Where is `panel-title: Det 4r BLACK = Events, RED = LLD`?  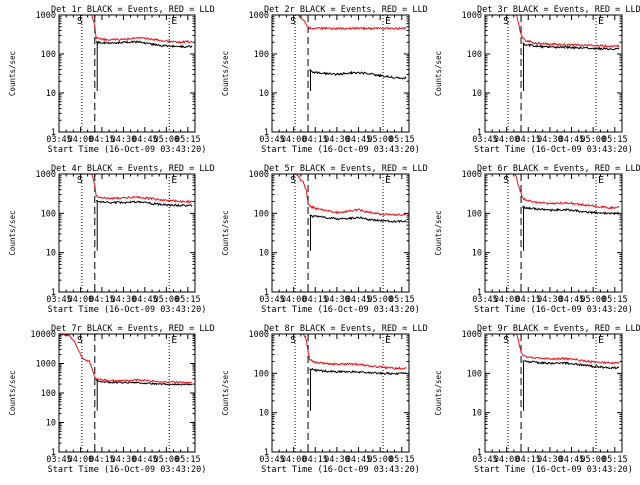 panel-title: Det 4r BLACK = Events, RED = LLD is located at coordinates (133, 169).